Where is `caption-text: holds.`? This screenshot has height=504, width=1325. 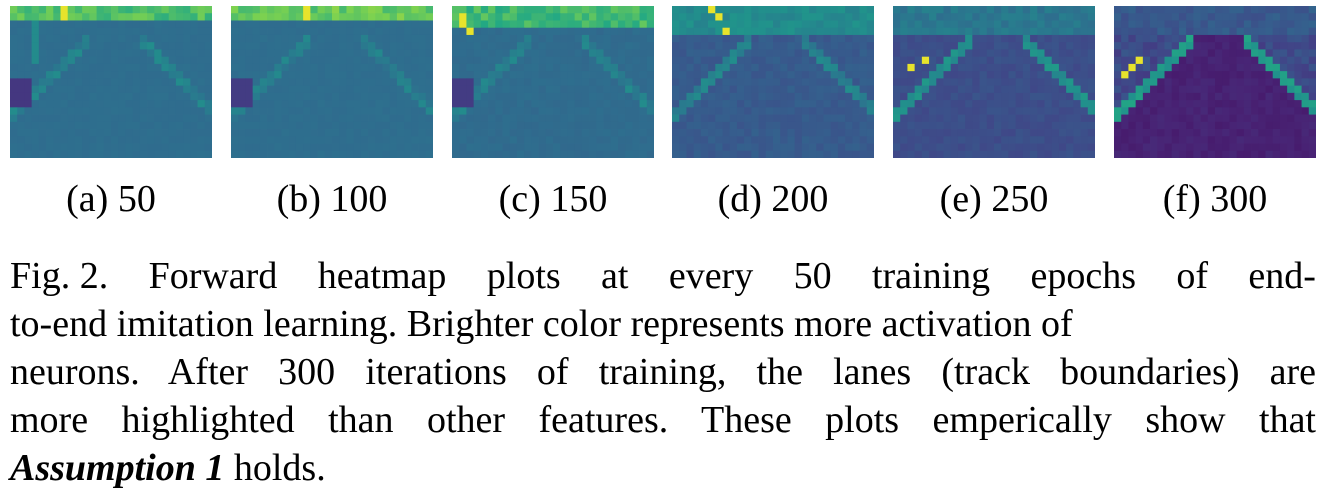
caption-text: holds. is located at coordinates (275, 468).